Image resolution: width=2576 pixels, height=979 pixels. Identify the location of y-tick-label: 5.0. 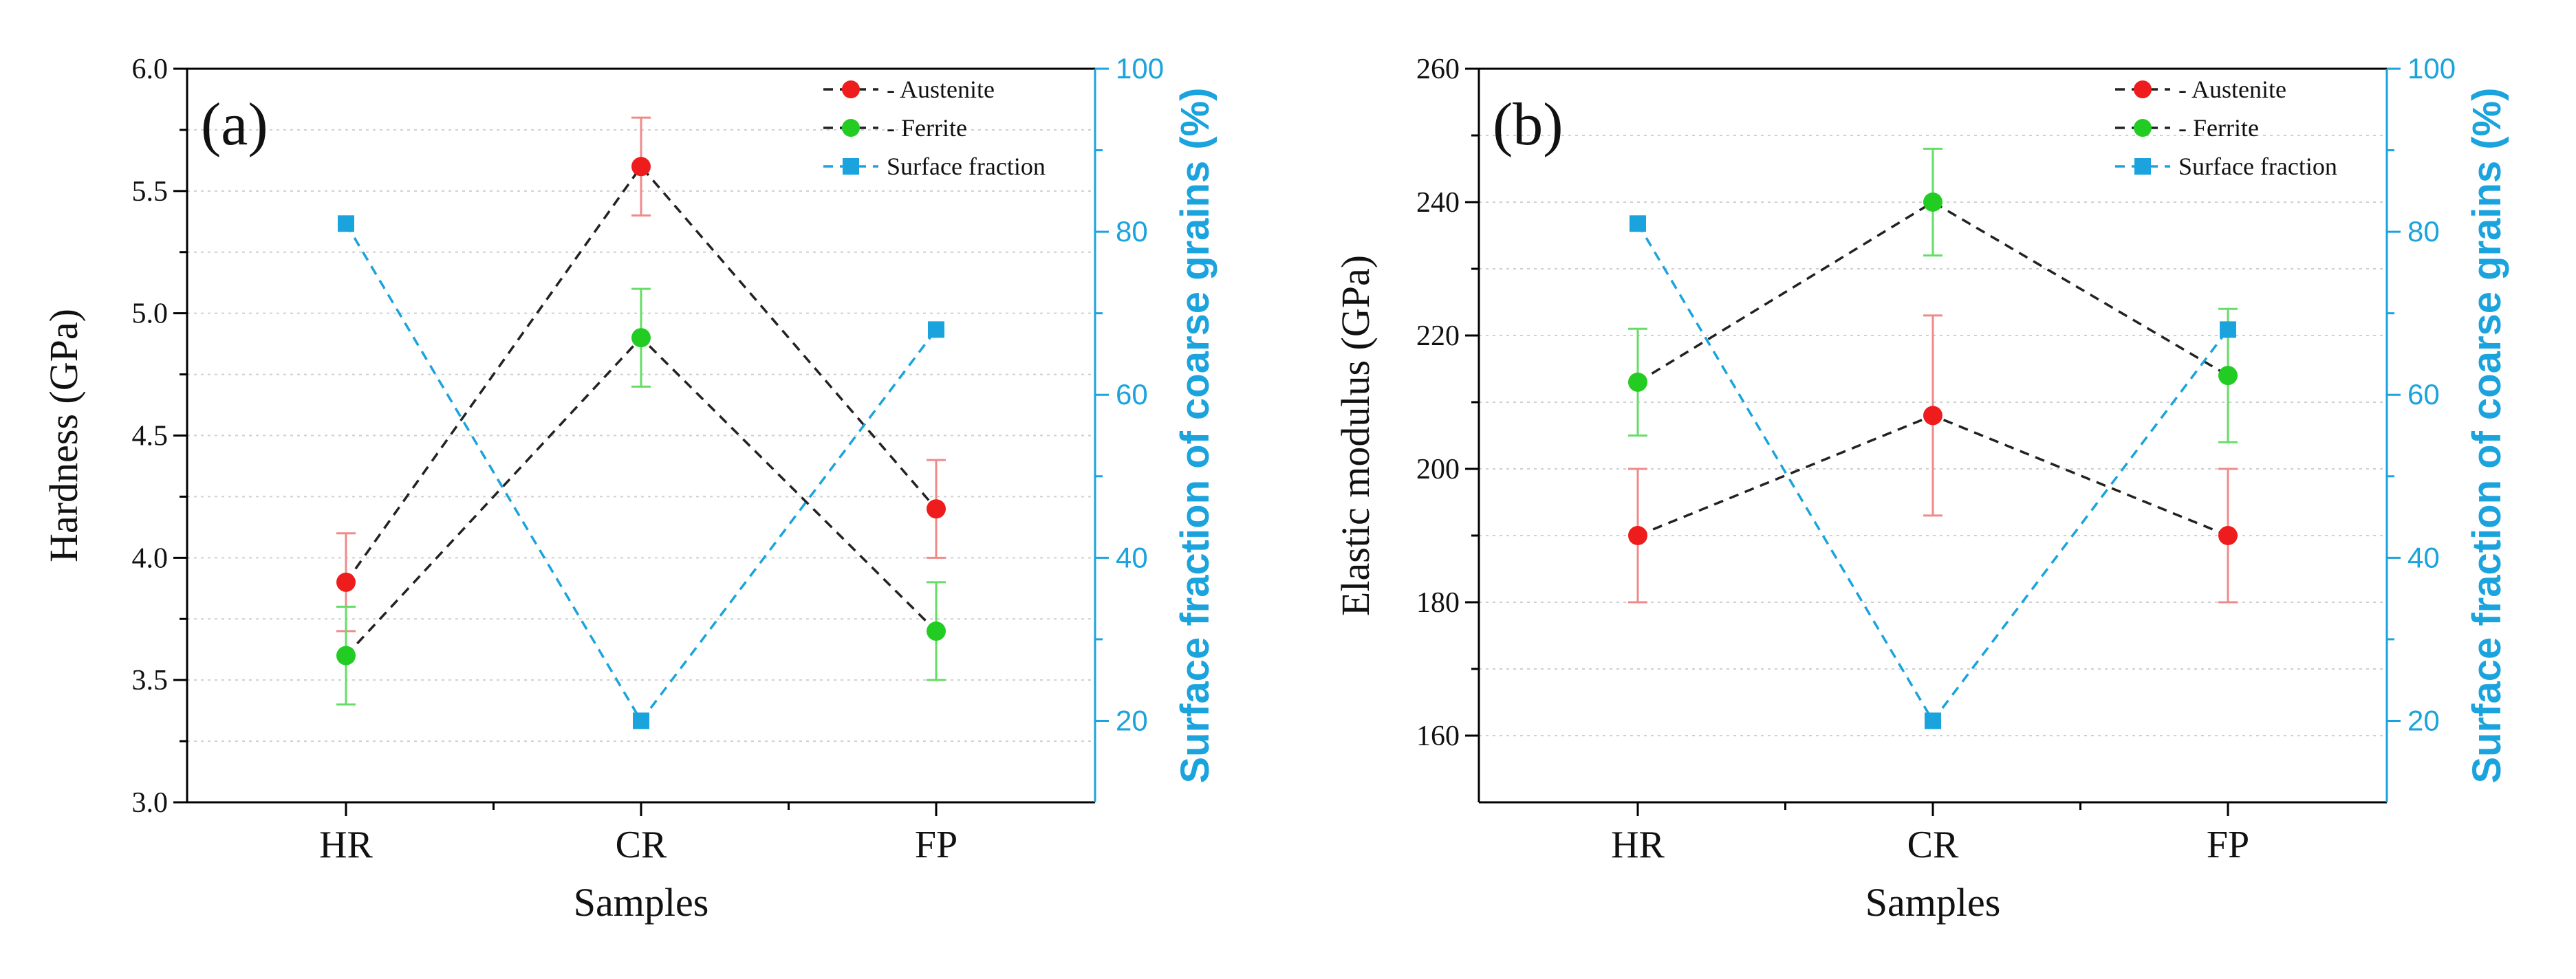
(150, 314).